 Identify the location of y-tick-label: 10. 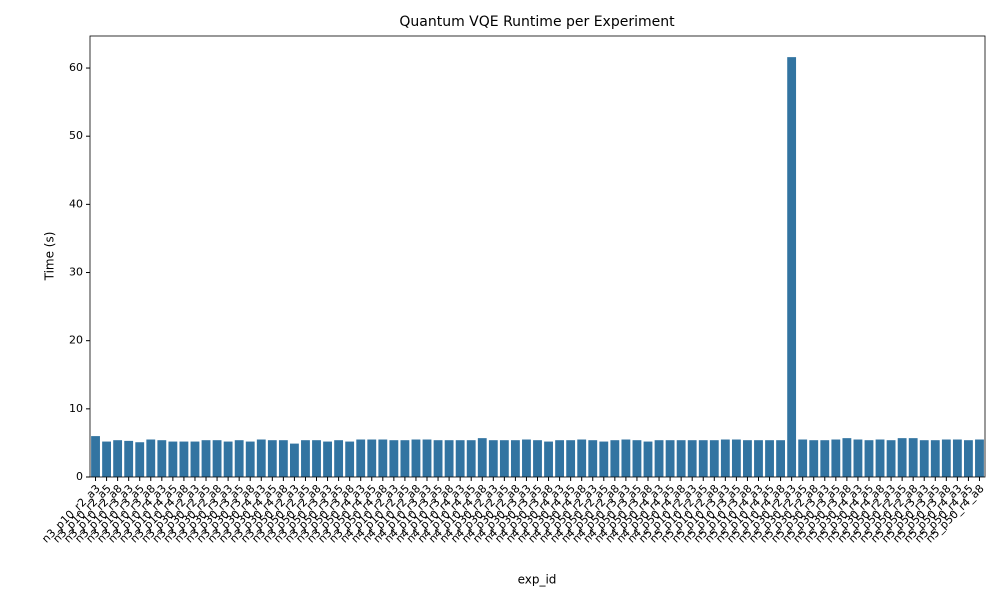
(76, 408).